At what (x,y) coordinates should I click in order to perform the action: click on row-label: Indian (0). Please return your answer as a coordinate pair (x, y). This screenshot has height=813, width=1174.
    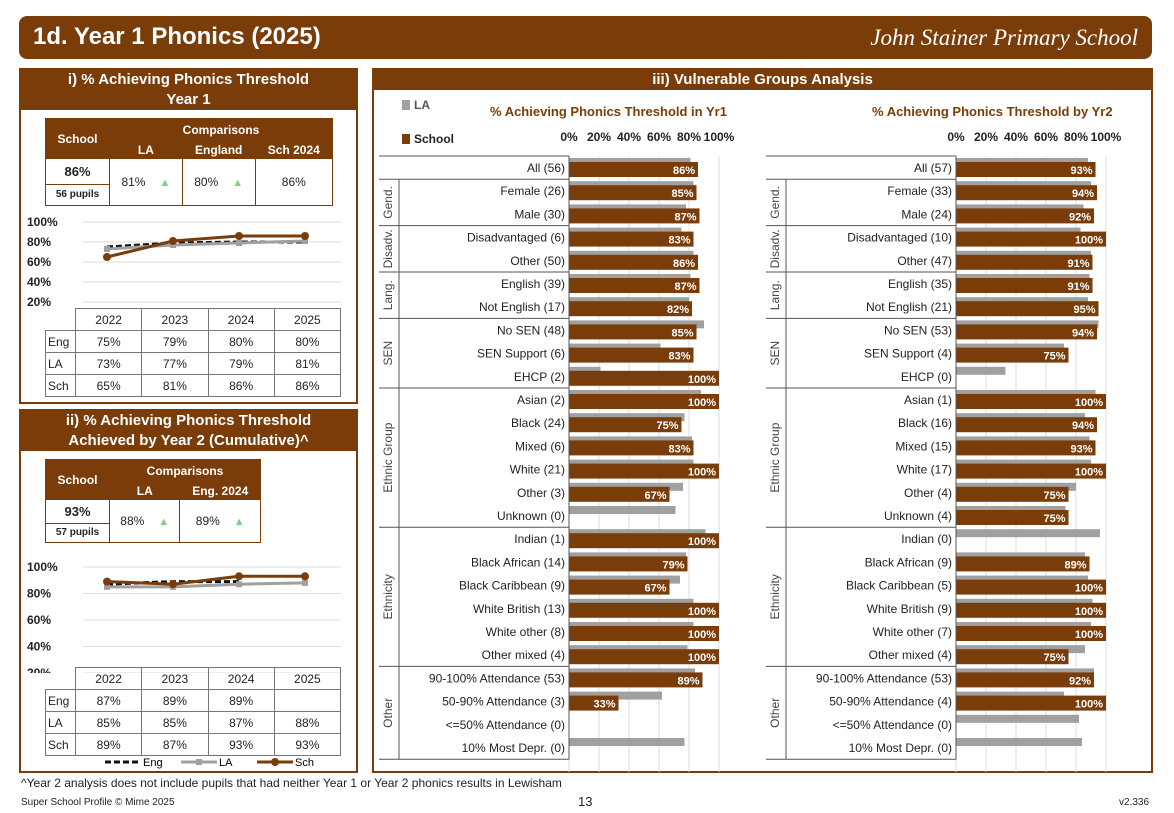
    Looking at the image, I should click on (926, 539).